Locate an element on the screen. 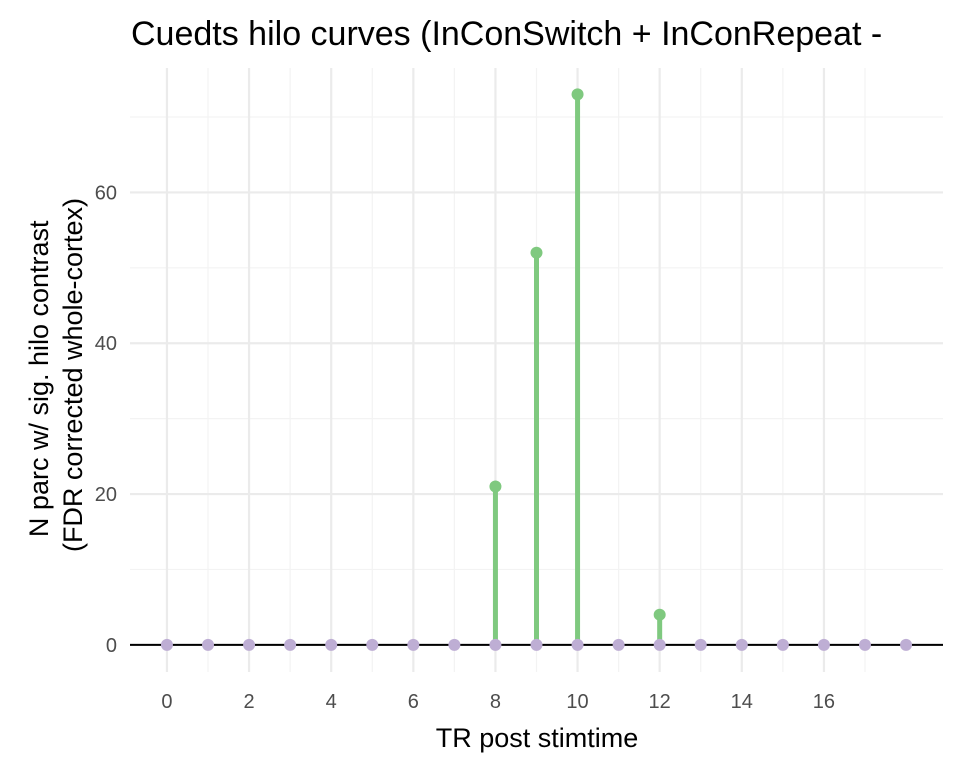 The height and width of the screenshot is (768, 960). point-x16 is located at coordinates (823, 644).